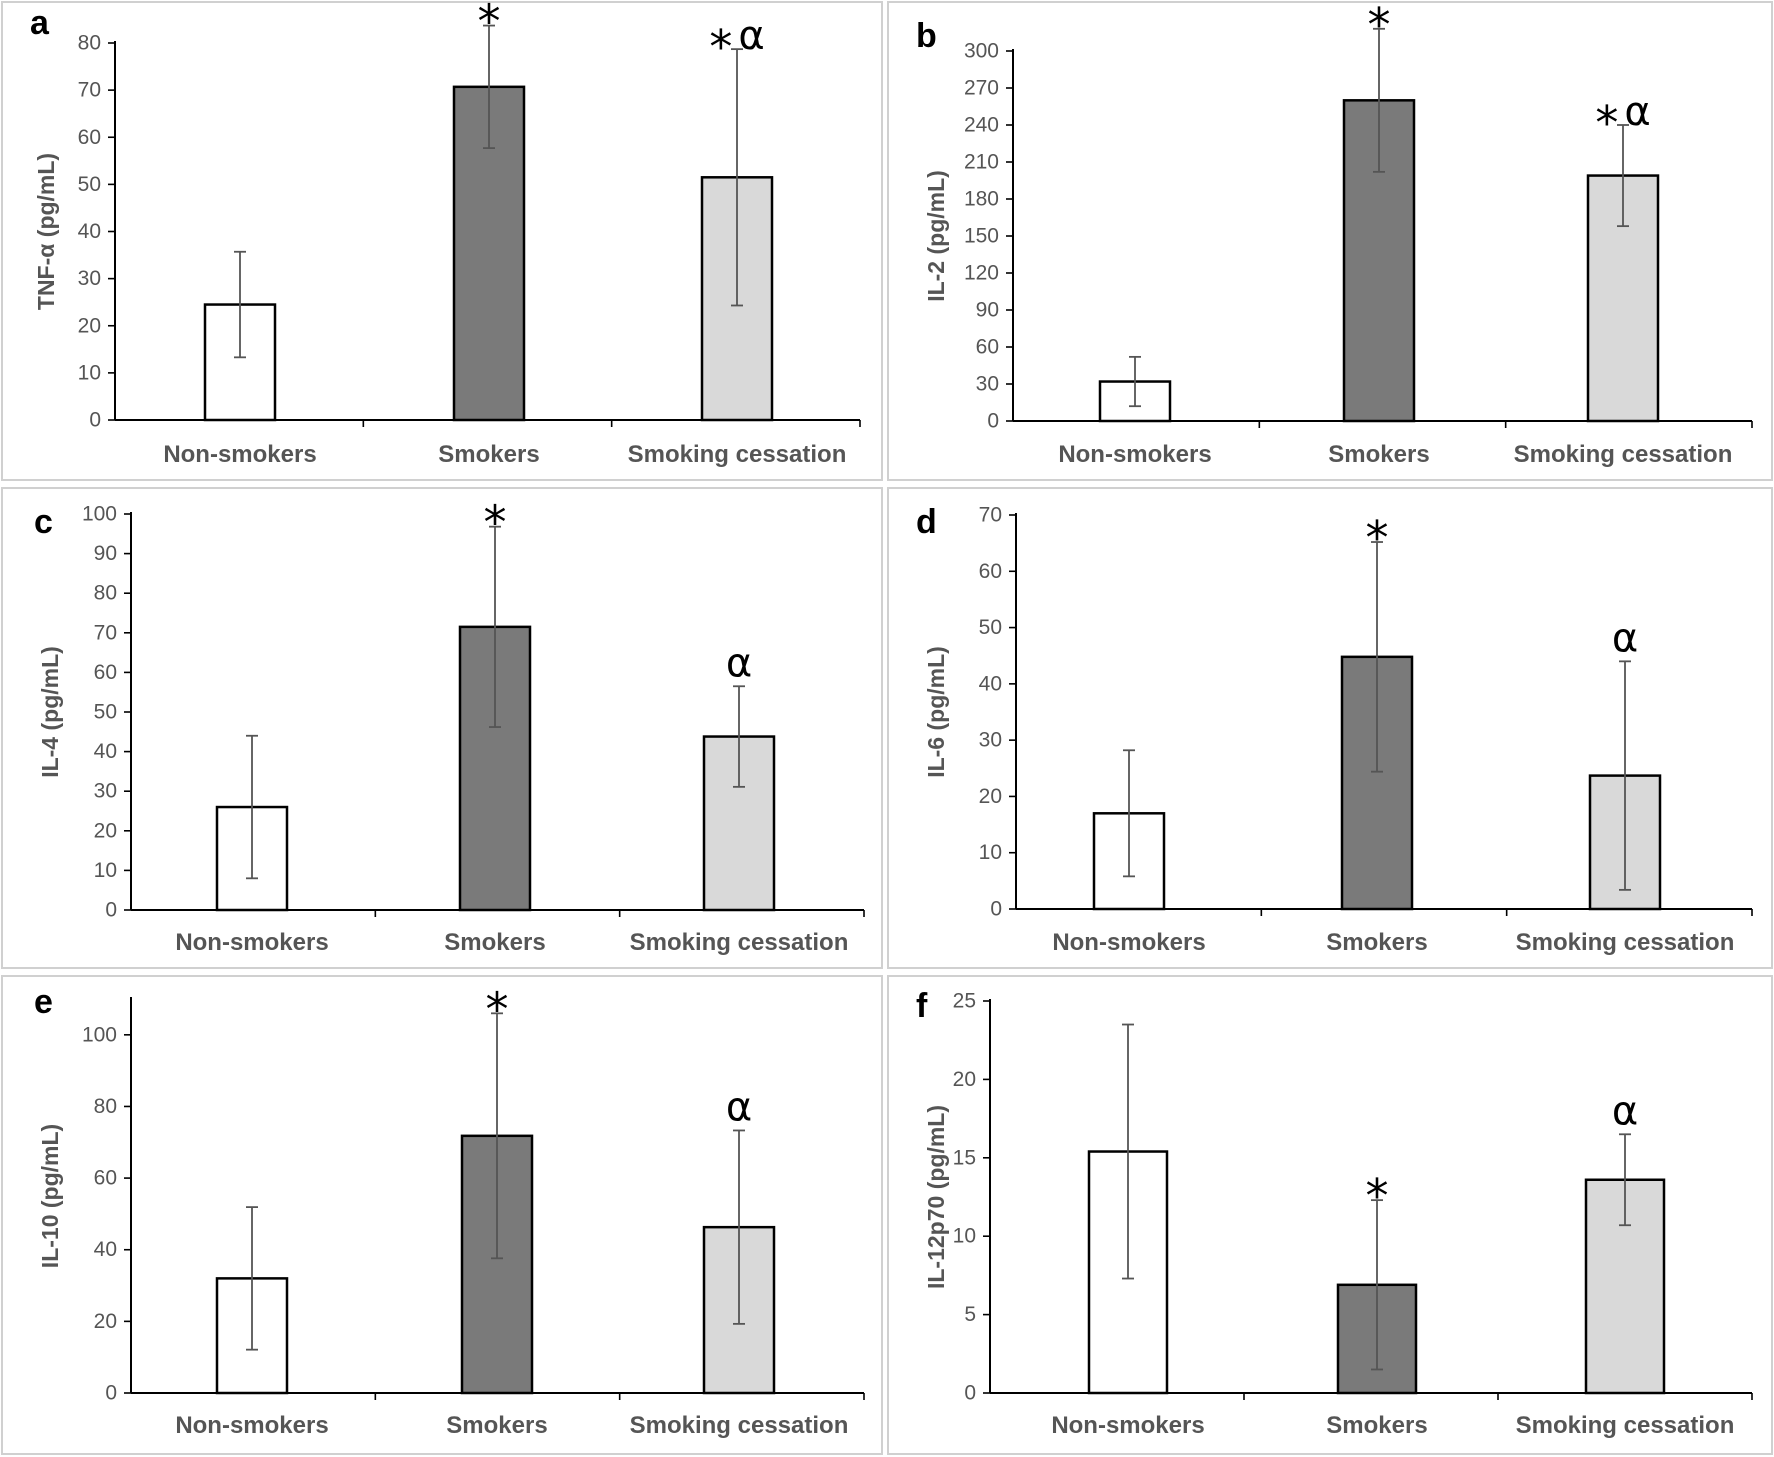 This screenshot has height=1457, width=1774. What do you see at coordinates (964, 1001) in the screenshot?
I see `y-tick-label: 25` at bounding box center [964, 1001].